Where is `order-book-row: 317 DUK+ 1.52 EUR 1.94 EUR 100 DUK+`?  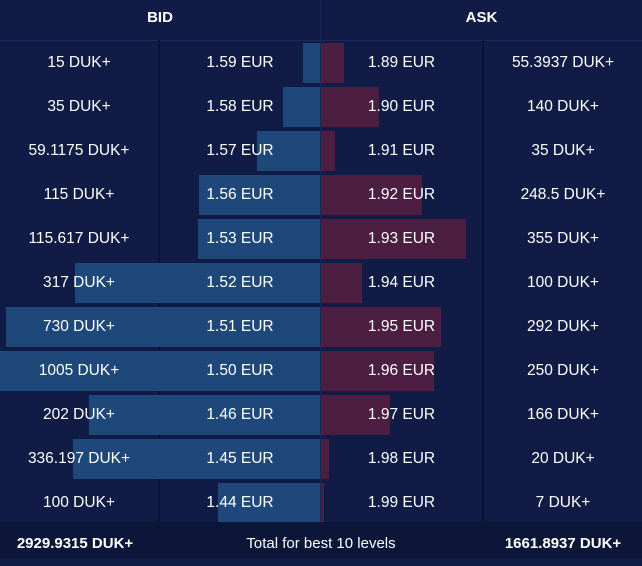
order-book-row: 317 DUK+ 1.52 EUR 1.94 EUR 100 DUK+ is located at coordinates (321, 283).